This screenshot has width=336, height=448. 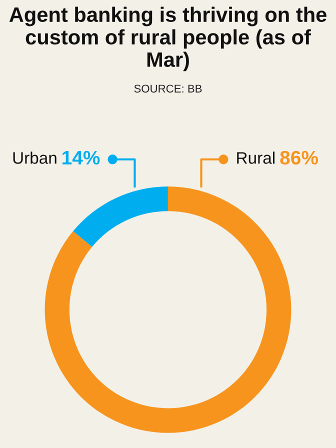 What do you see at coordinates (34, 158) in the screenshot?
I see `slice-label: Urban` at bounding box center [34, 158].